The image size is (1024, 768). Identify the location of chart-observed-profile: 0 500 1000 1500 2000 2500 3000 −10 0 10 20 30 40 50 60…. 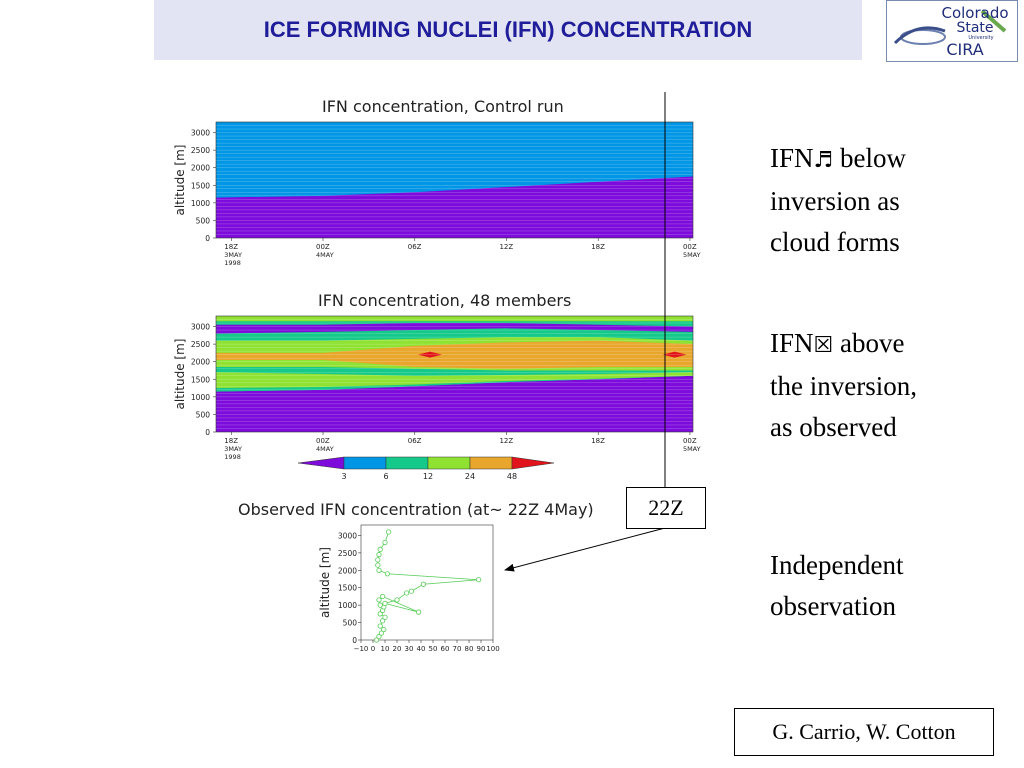
(409, 588).